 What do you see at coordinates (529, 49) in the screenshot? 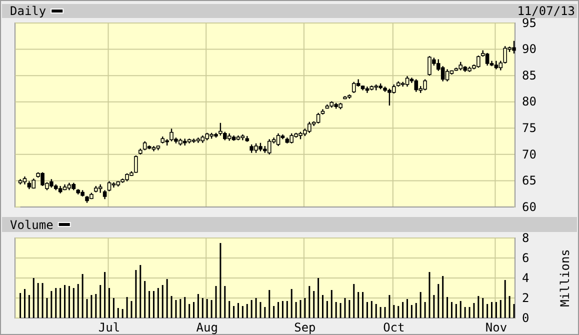
I see `y-tick-label: 90` at bounding box center [529, 49].